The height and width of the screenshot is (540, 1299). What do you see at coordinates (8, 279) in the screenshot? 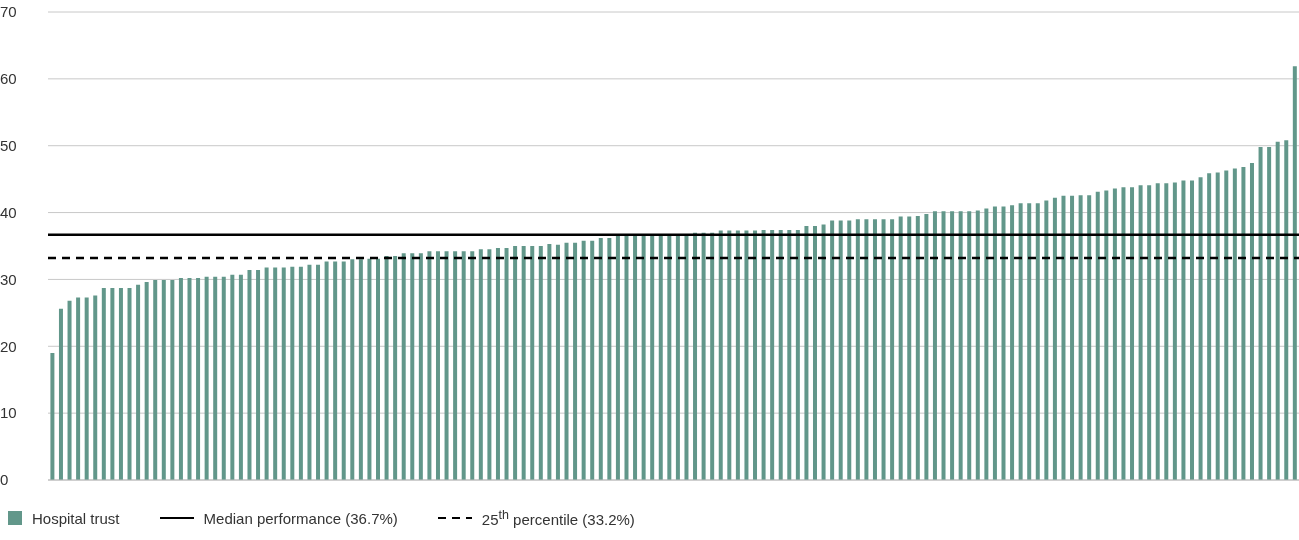
I see `y-tick-label: 30` at bounding box center [8, 279].